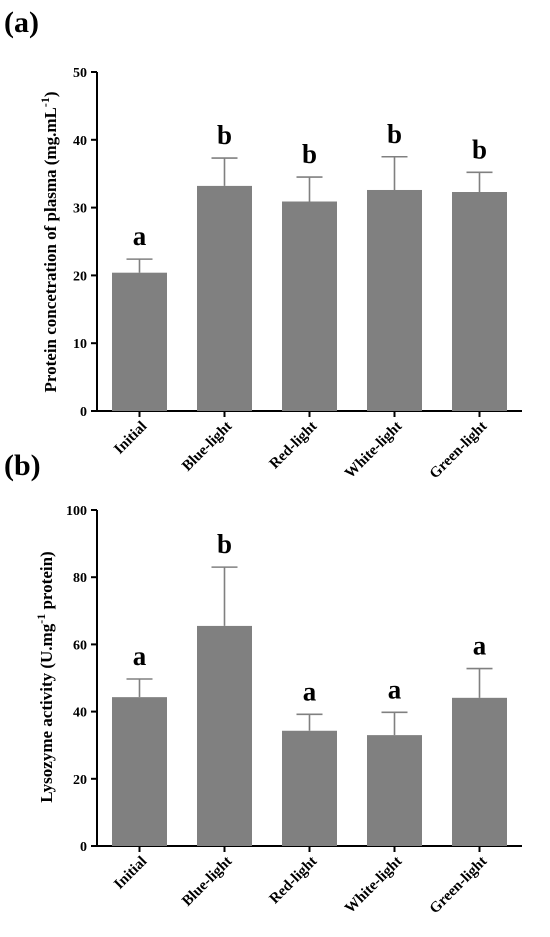  Describe the element at coordinates (45, 676) in the screenshot. I see `panel-b-ylabel: Lysozyme activity (U.mg-1 protein)` at that location.